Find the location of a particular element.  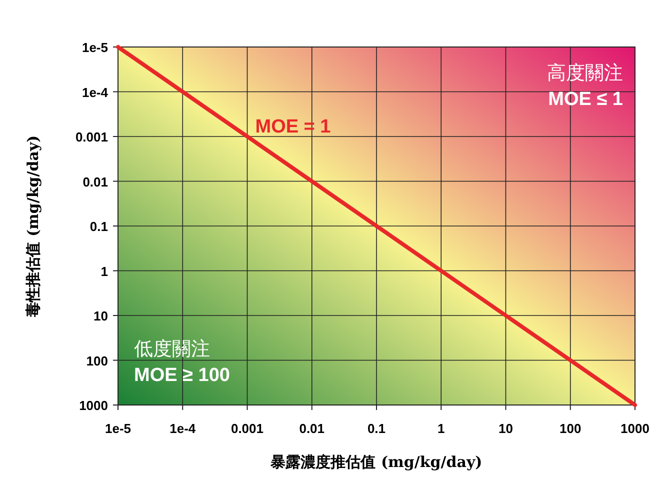

x-tick-label: 0.001 is located at coordinates (247, 428).